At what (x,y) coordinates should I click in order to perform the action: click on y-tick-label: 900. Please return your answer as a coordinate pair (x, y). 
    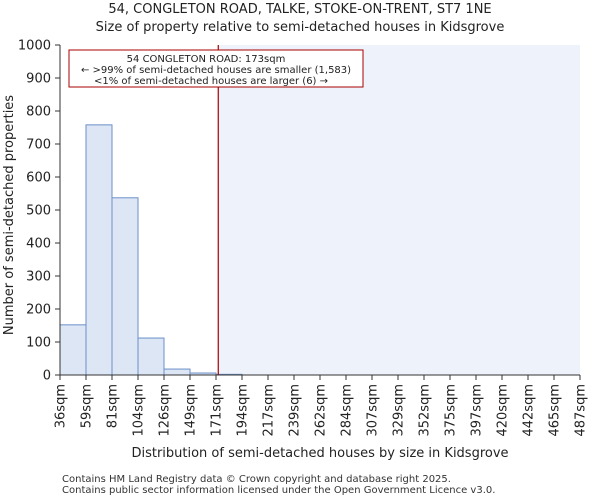
    Looking at the image, I should click on (38, 79).